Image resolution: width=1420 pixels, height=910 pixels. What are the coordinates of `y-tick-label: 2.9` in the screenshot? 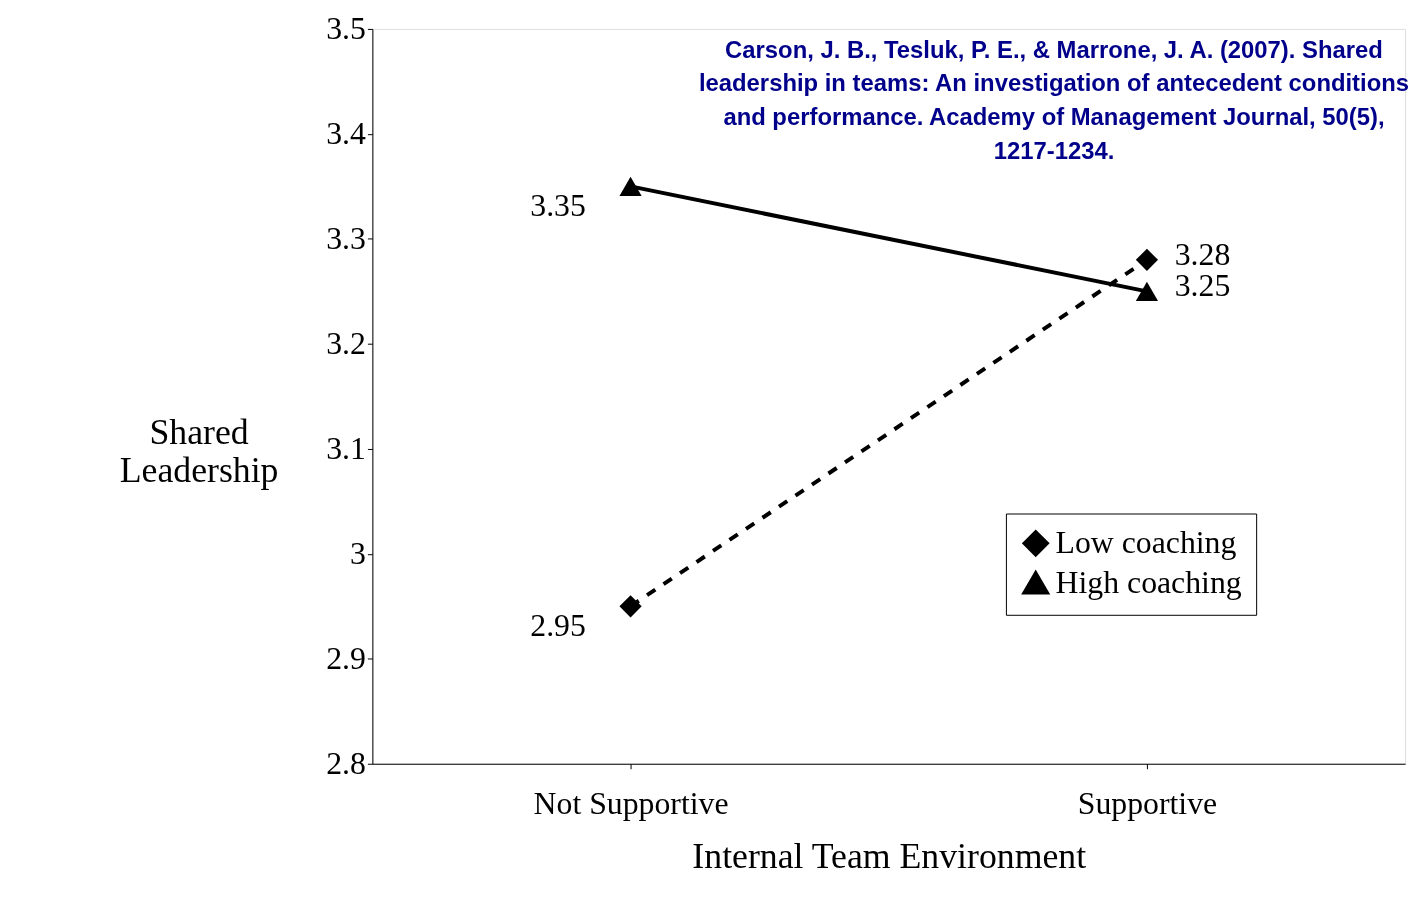 It's located at (346, 659).